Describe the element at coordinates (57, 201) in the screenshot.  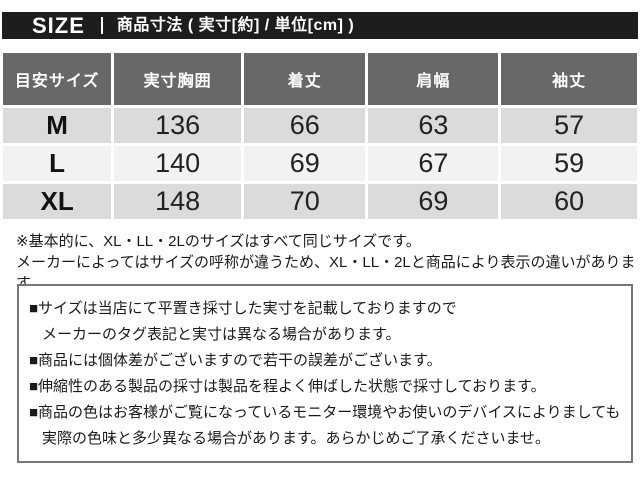
I see `size-cell: XL` at that location.